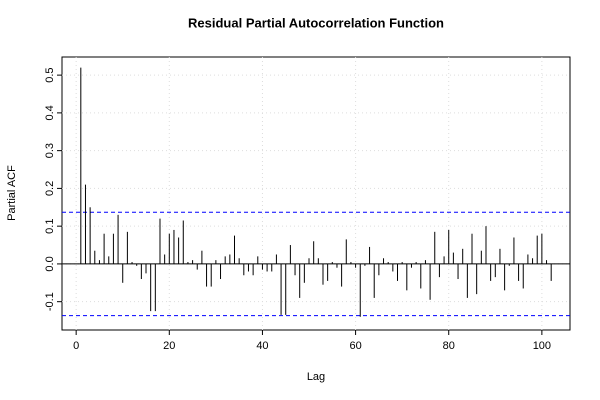 This screenshot has width=600, height=400. I want to click on x-tick-label: 20, so click(169, 346).